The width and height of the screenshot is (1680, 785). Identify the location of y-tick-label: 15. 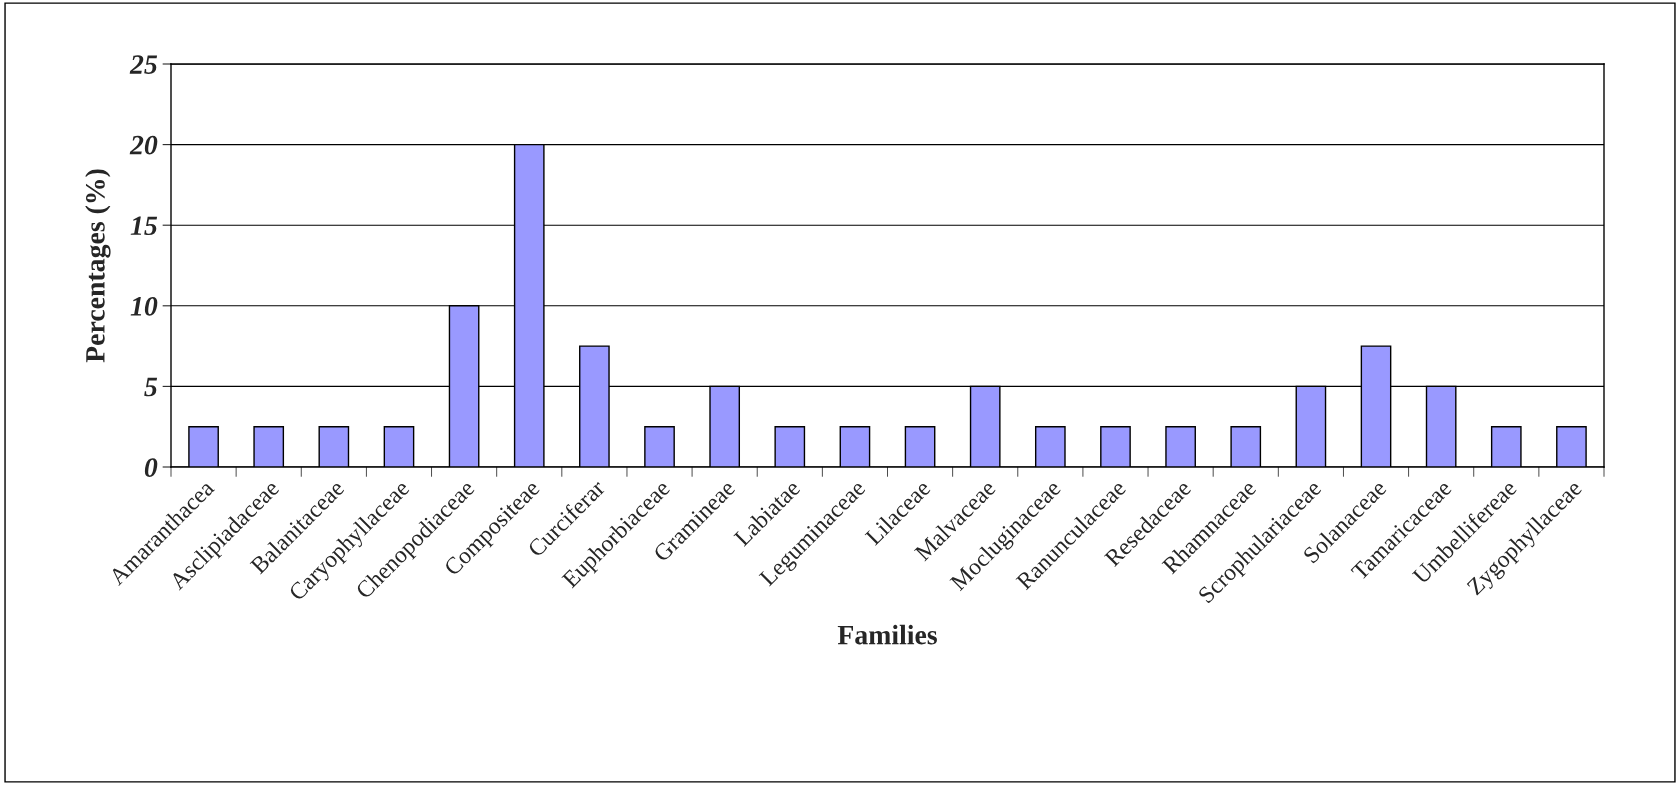
(144, 226).